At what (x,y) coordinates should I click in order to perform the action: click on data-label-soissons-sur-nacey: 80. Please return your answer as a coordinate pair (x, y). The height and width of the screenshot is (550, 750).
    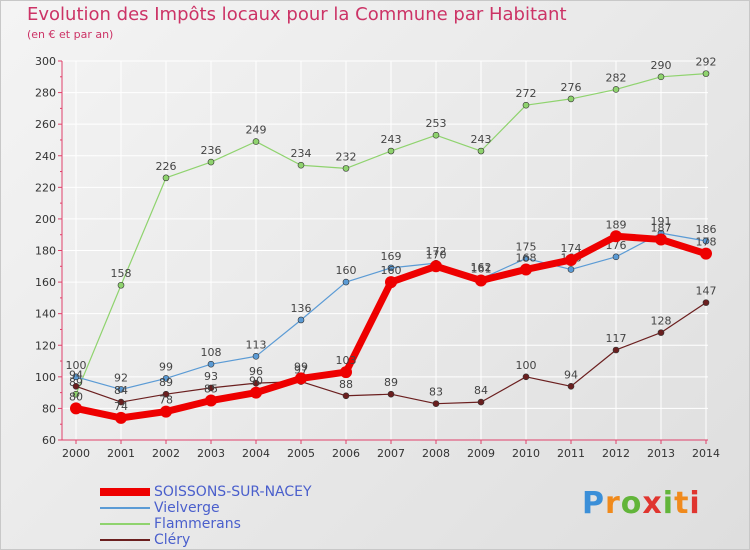
    Looking at the image, I should click on (76, 396).